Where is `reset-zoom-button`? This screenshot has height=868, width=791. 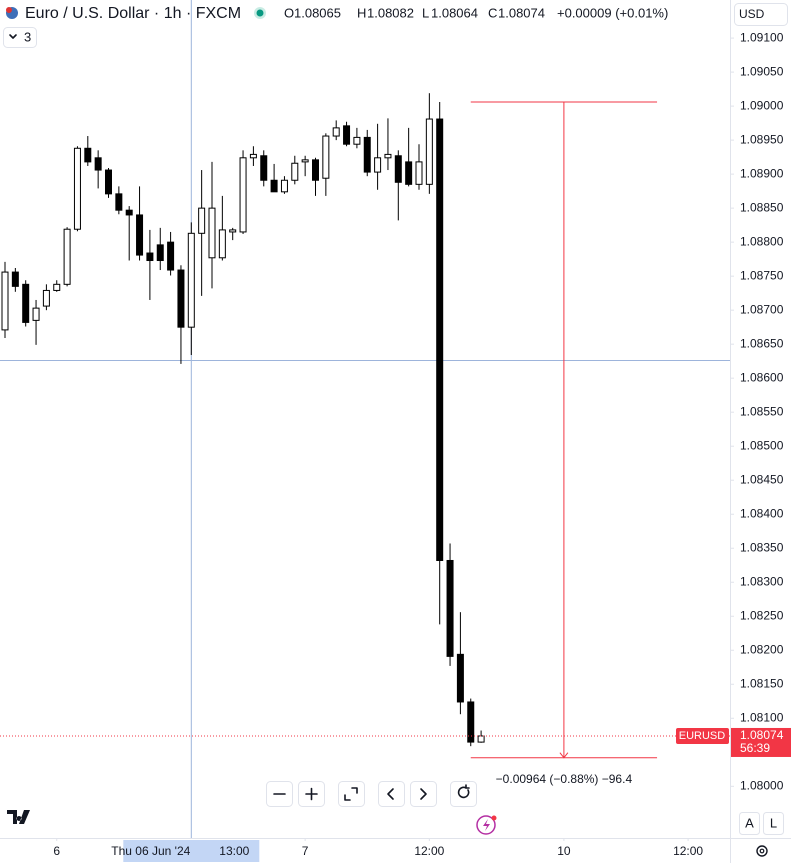
reset-zoom-button is located at coordinates (351, 794).